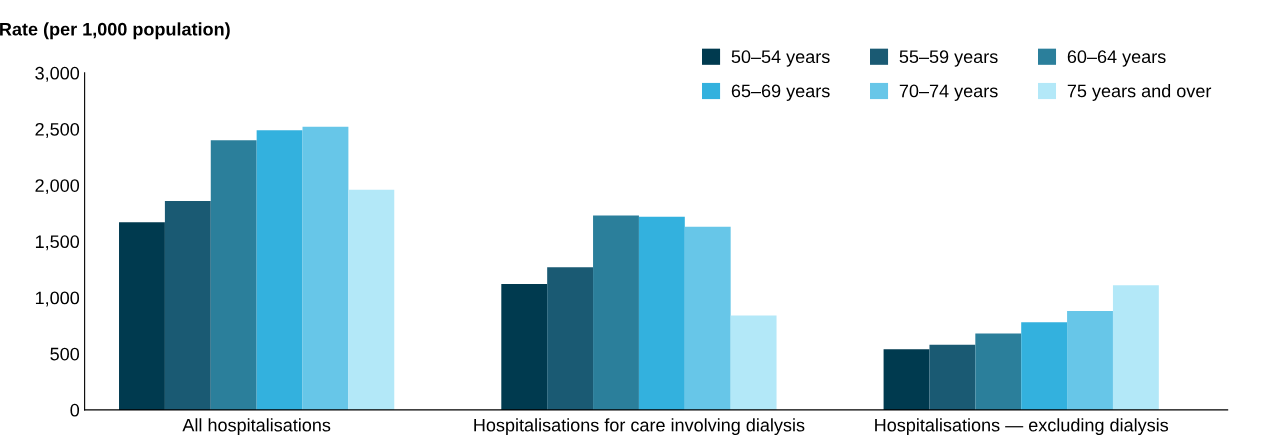  What do you see at coordinates (57, 299) in the screenshot?
I see `y-tick-label: 1,000` at bounding box center [57, 299].